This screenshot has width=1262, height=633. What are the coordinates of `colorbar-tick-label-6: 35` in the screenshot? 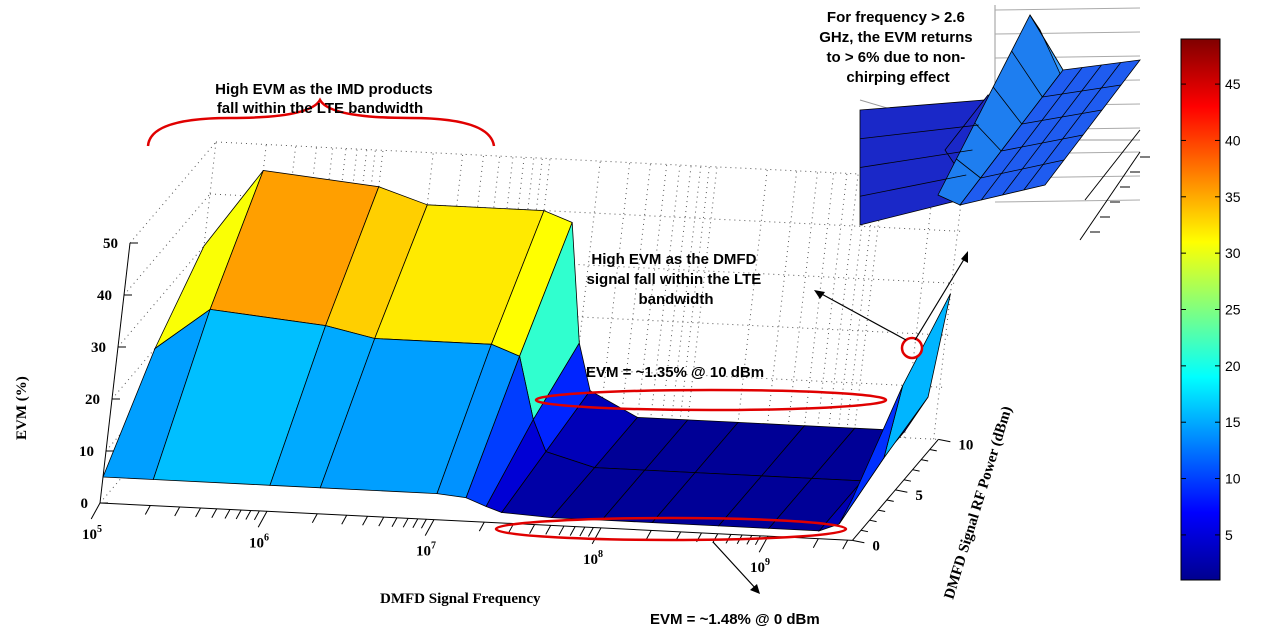 It's located at (1233, 197).